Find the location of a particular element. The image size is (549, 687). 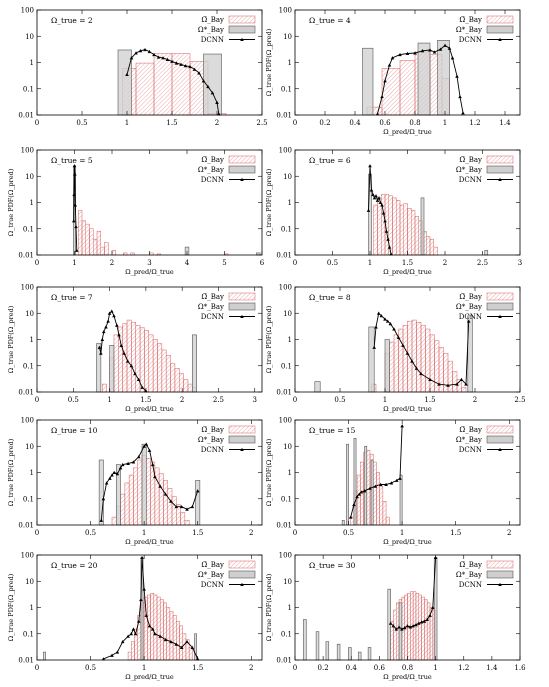

x-tick-label: 1.4 is located at coordinates (492, 668).